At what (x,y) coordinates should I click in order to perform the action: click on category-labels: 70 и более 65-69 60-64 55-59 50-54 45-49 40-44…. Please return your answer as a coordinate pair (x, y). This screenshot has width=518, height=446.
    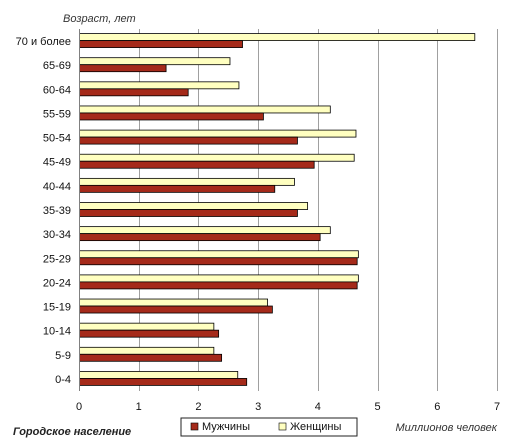
    Looking at the image, I should click on (43, 211).